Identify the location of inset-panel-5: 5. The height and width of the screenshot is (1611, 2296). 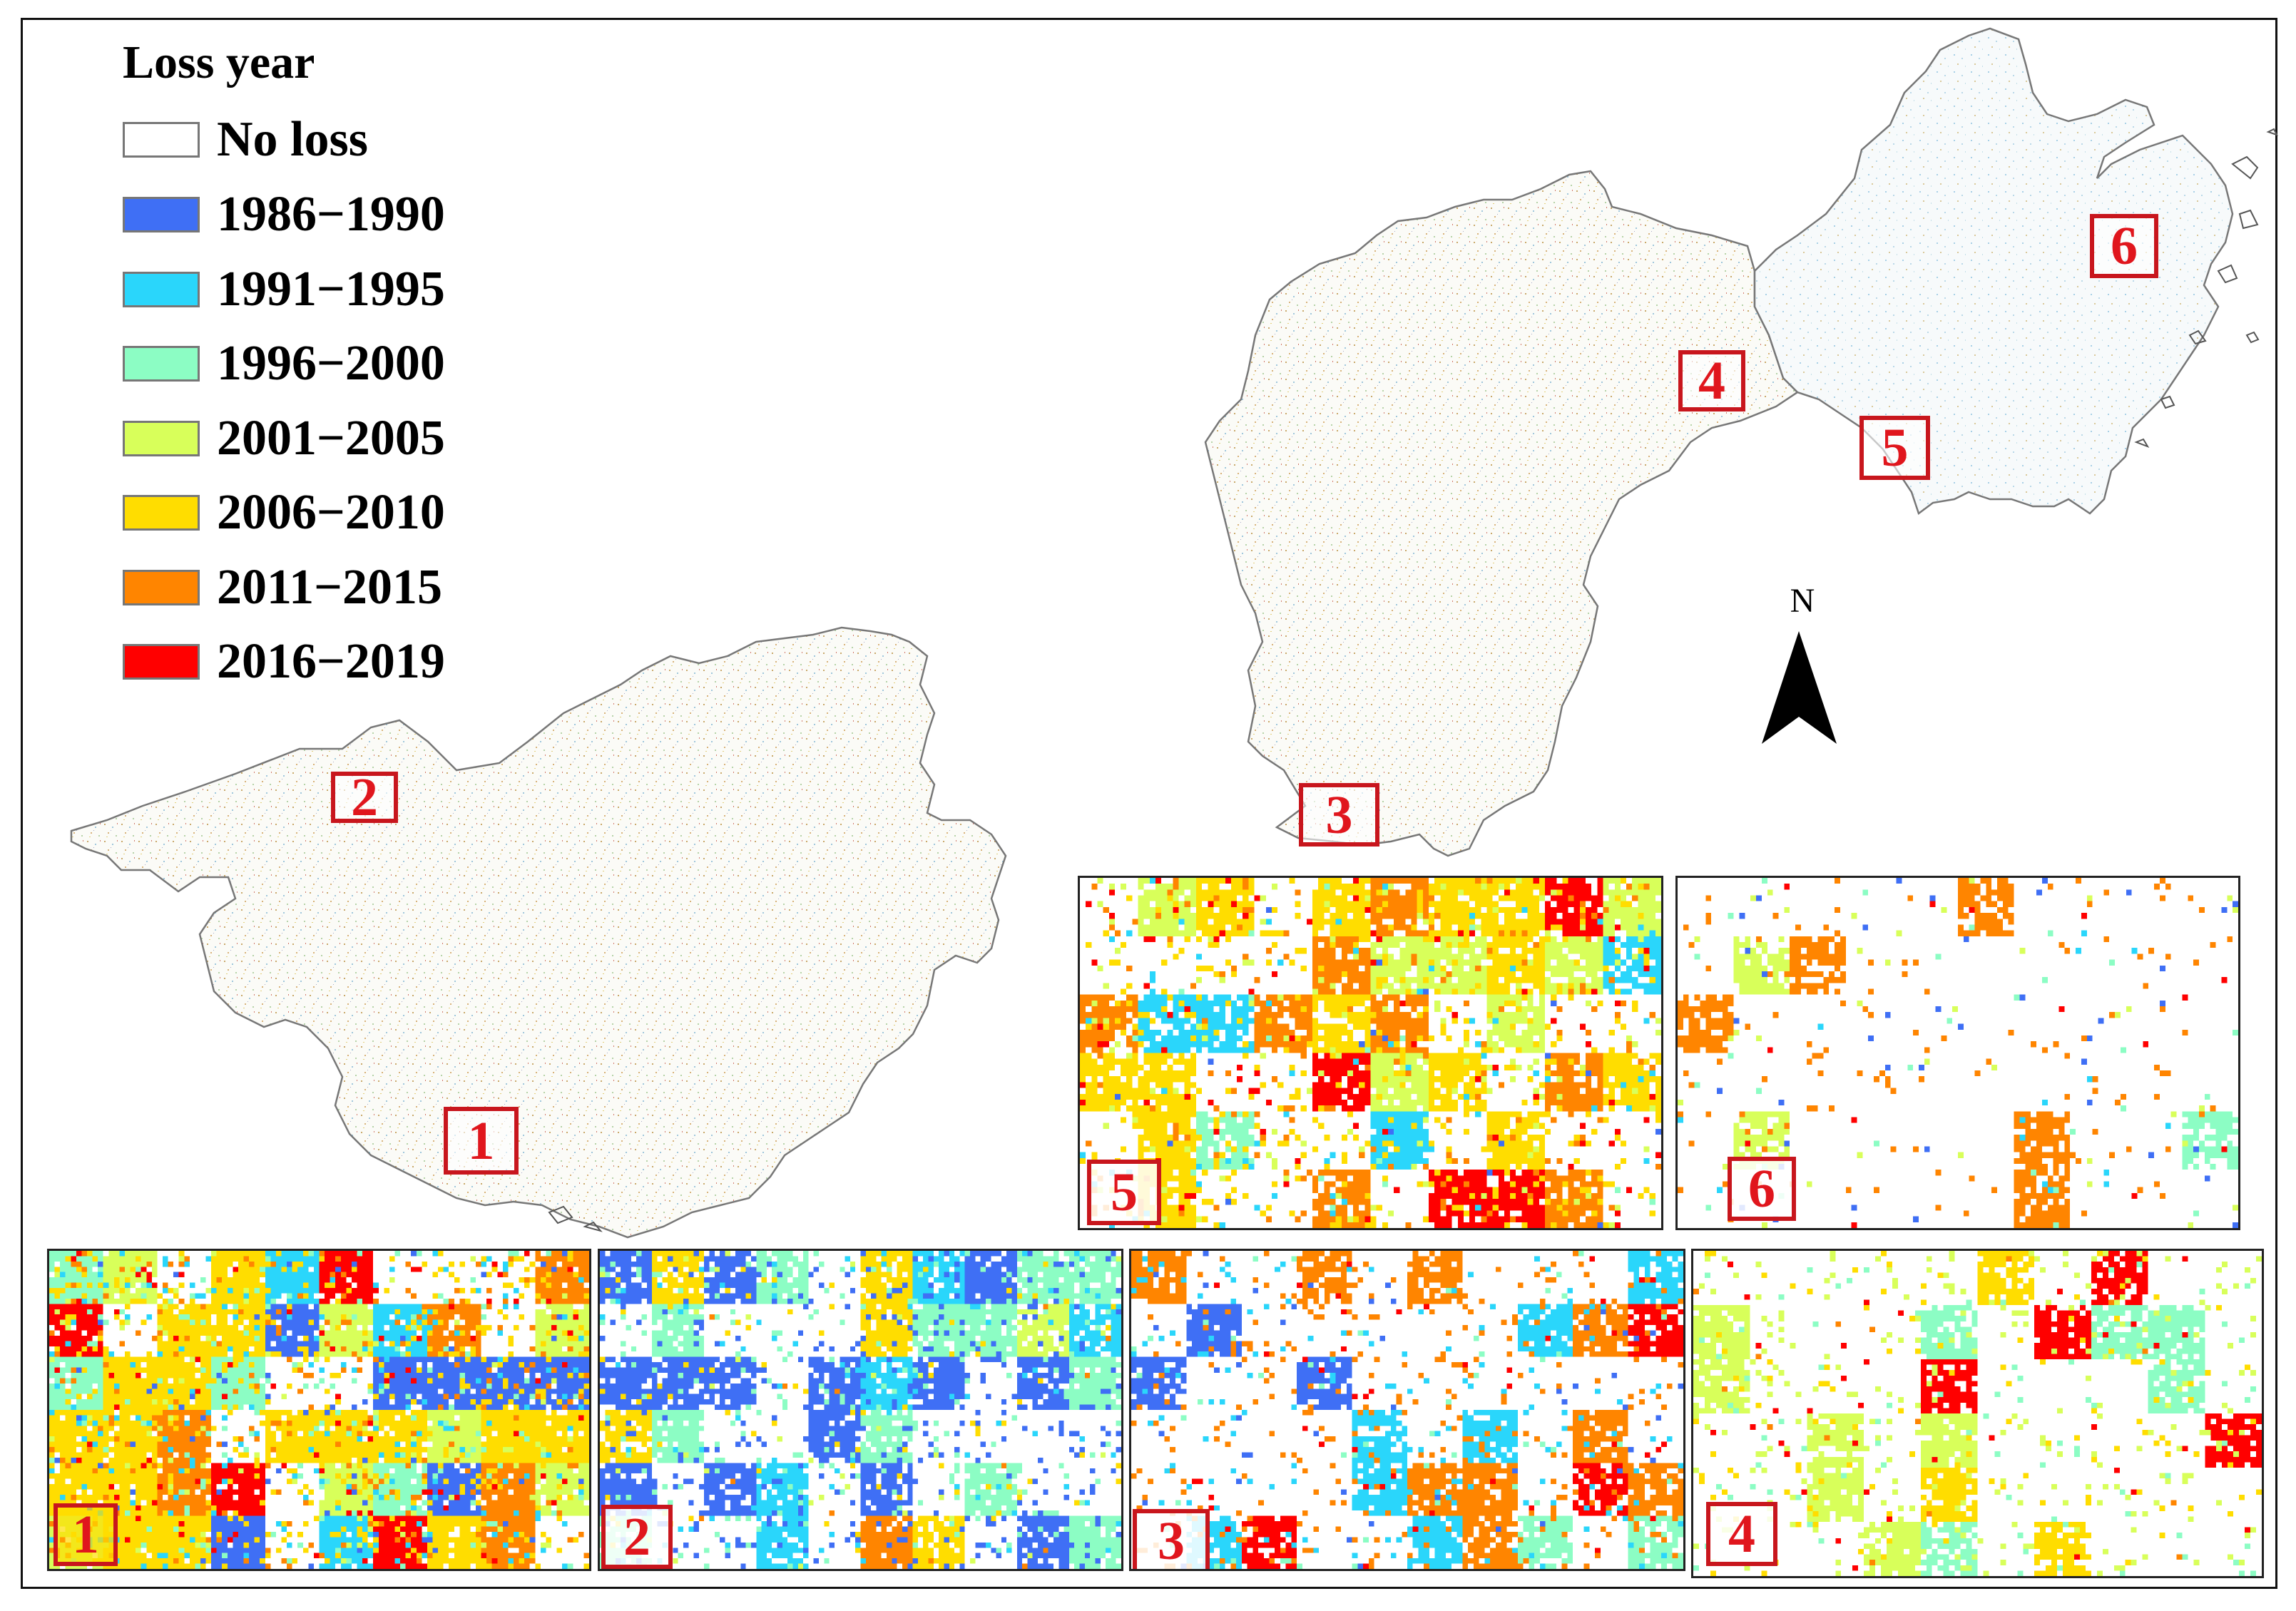
(1370, 1053).